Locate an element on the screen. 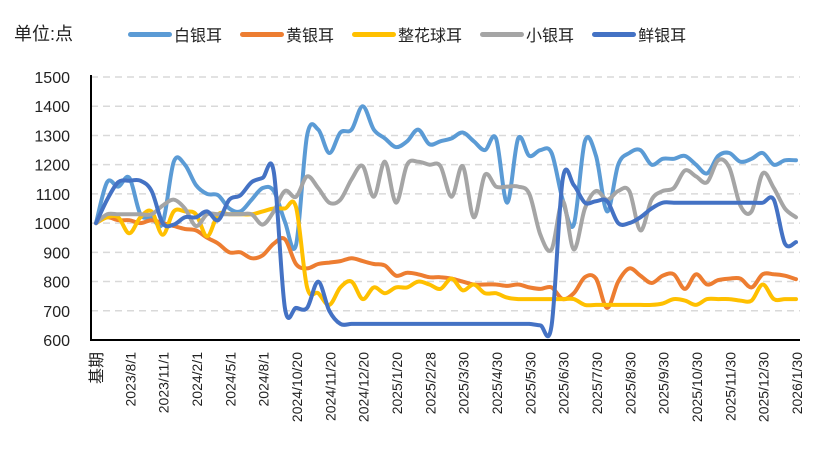  x-tick-label: 2024/11/20 is located at coordinates (330, 386).